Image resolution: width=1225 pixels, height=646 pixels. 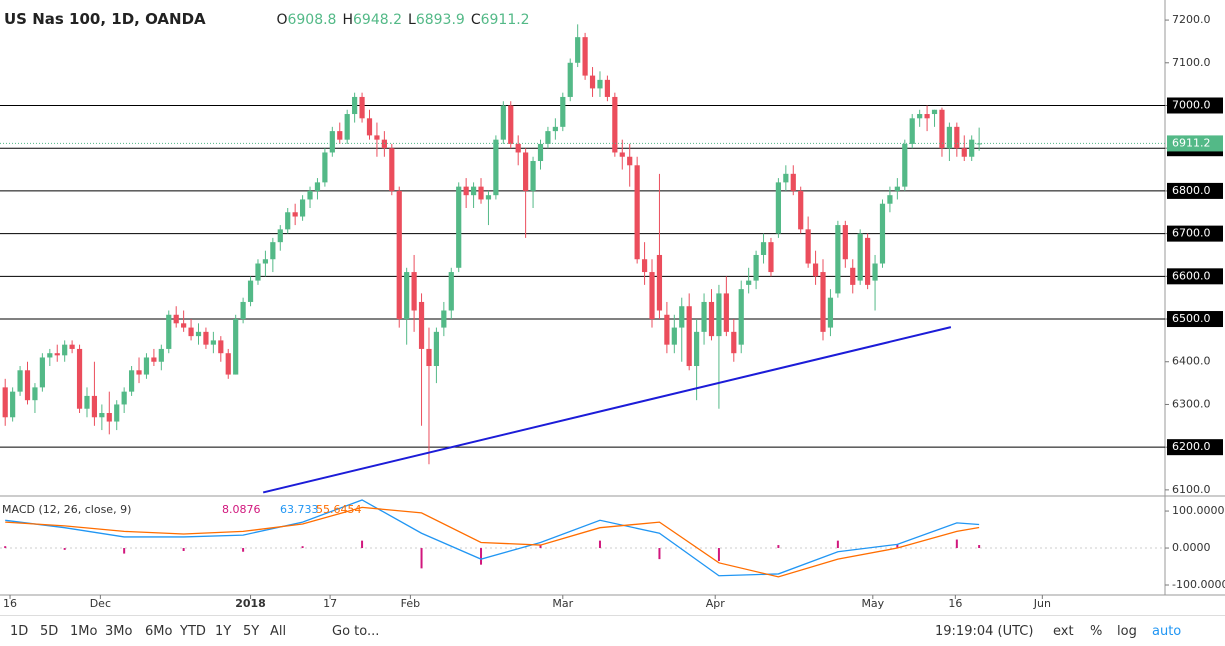 I want to click on ohlc-key: L, so click(x=412, y=20).